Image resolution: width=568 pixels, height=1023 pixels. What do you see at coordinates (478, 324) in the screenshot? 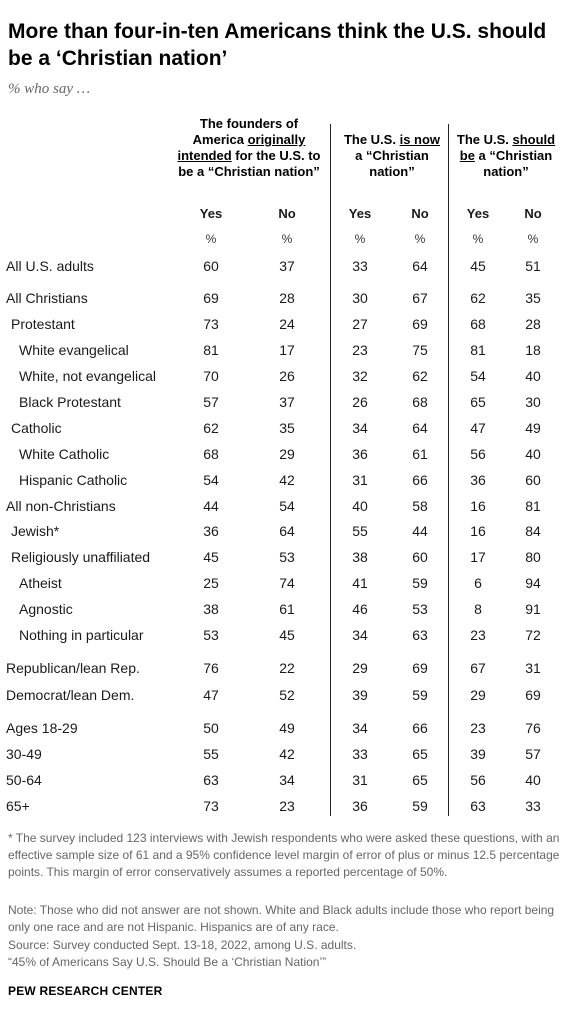
I see `table-cell: 68` at bounding box center [478, 324].